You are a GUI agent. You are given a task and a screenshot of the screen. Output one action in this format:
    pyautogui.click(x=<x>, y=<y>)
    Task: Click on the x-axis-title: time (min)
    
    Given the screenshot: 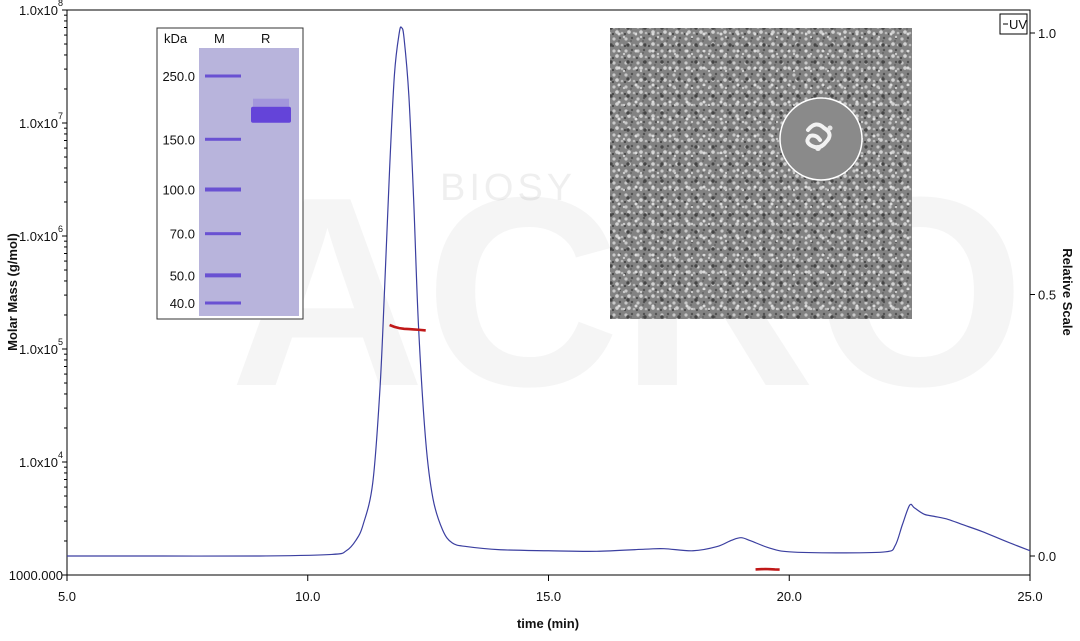 What is the action you would take?
    pyautogui.click(x=548, y=623)
    